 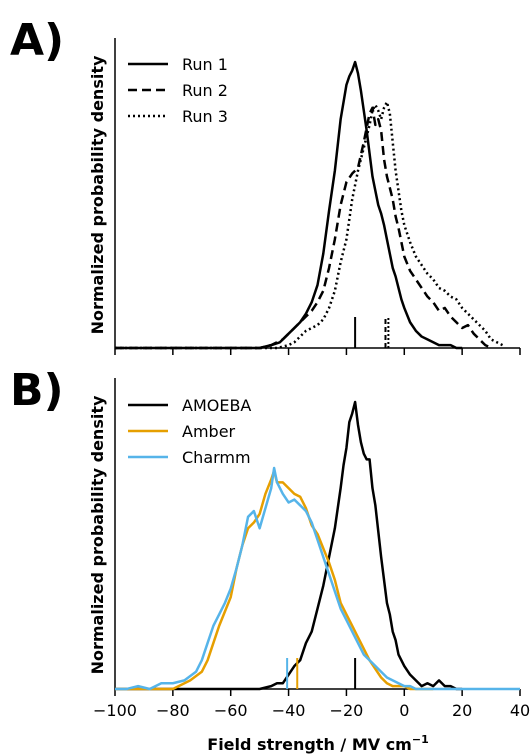 What do you see at coordinates (37, 40) in the screenshot?
I see `panel-a-label: A)` at bounding box center [37, 40].